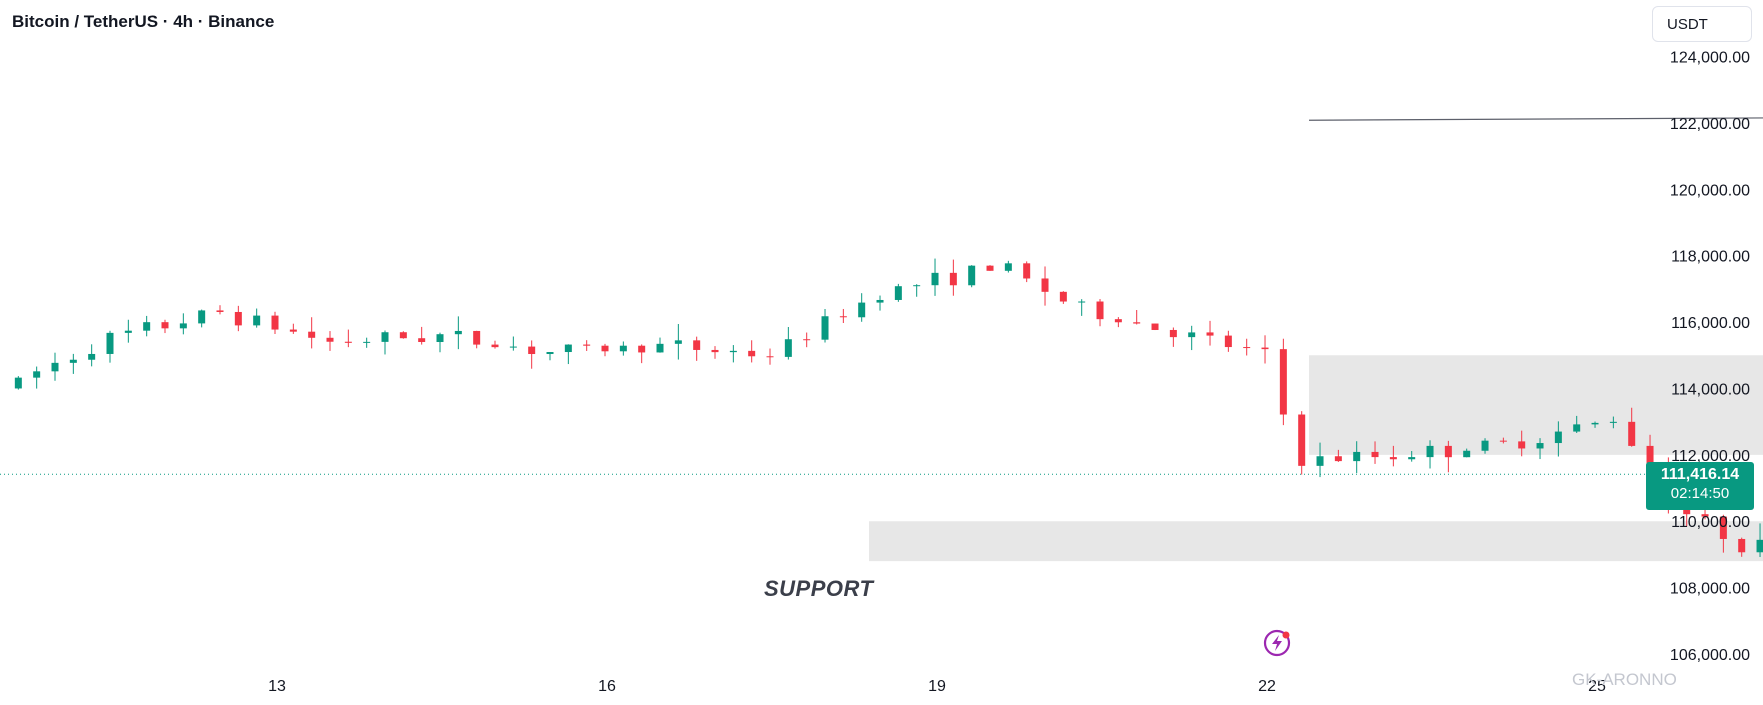 The width and height of the screenshot is (1763, 705). What do you see at coordinates (1624, 679) in the screenshot?
I see `watermark-text: GK-ARONNO` at bounding box center [1624, 679].